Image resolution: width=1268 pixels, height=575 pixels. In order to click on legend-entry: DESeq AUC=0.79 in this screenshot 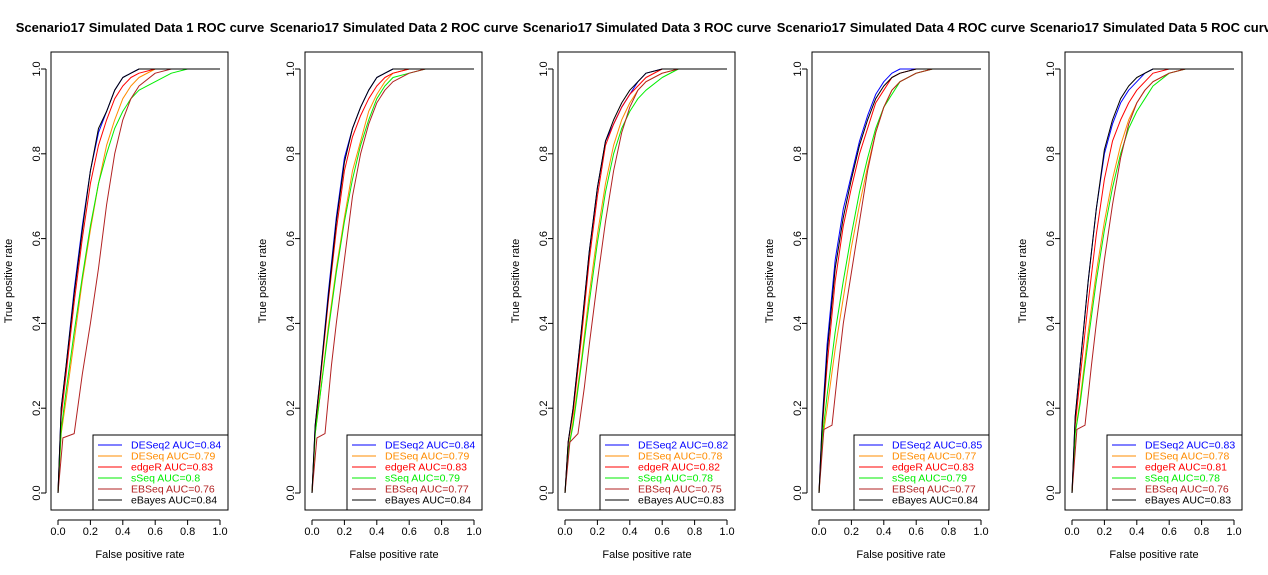, I will do `click(173, 457)`.